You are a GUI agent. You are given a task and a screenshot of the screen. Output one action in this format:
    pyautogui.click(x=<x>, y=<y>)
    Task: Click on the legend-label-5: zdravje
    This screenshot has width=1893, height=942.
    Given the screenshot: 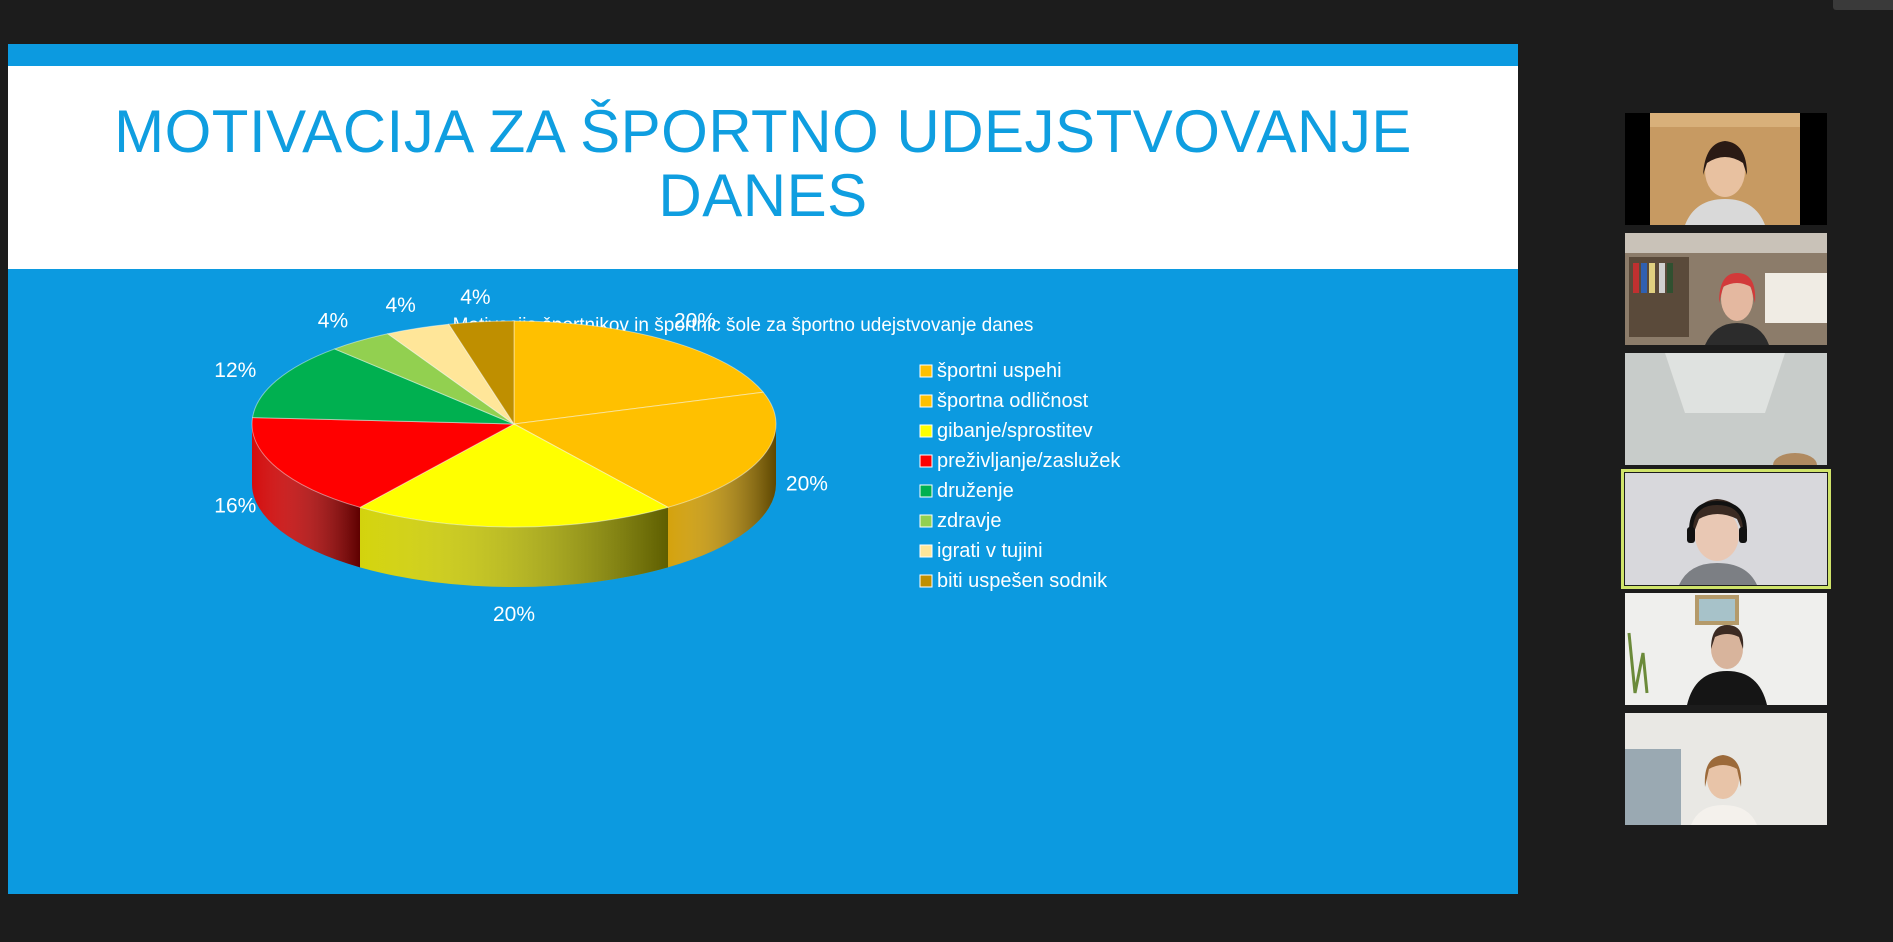 What is the action you would take?
    pyautogui.click(x=969, y=521)
    